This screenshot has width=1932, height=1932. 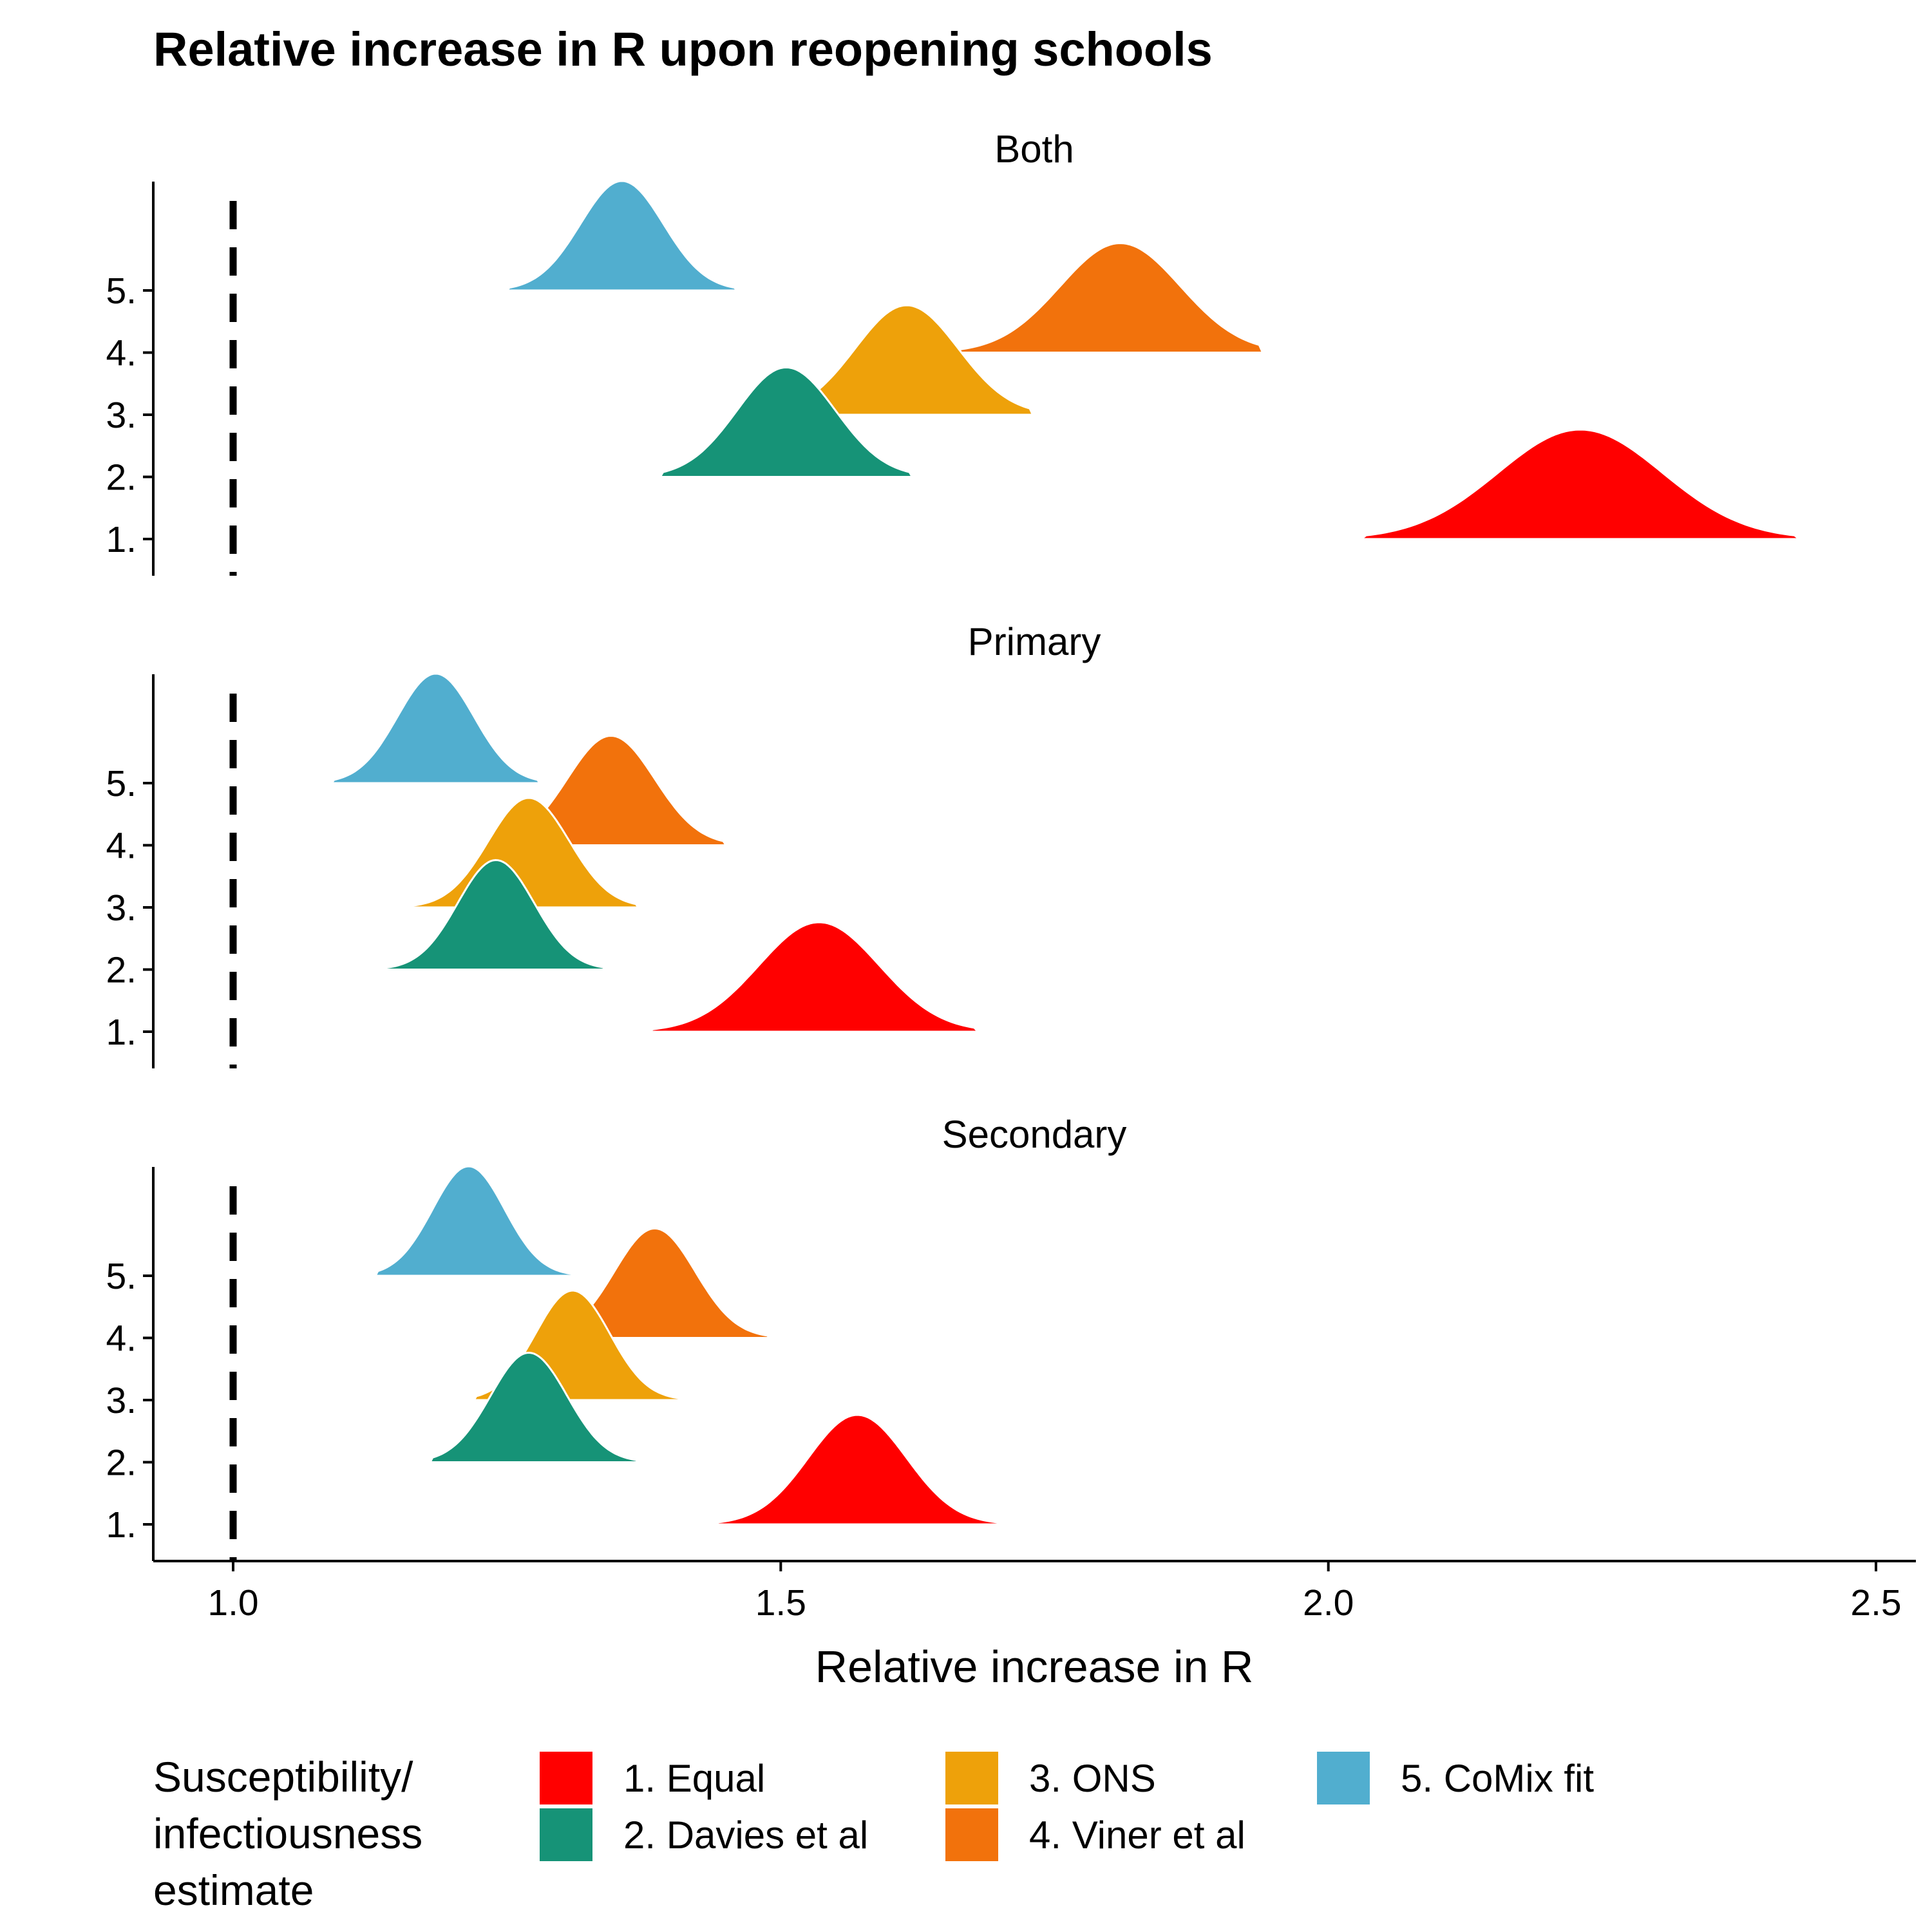 What do you see at coordinates (287, 1834) in the screenshot?
I see `legend-title: infectiousness` at bounding box center [287, 1834].